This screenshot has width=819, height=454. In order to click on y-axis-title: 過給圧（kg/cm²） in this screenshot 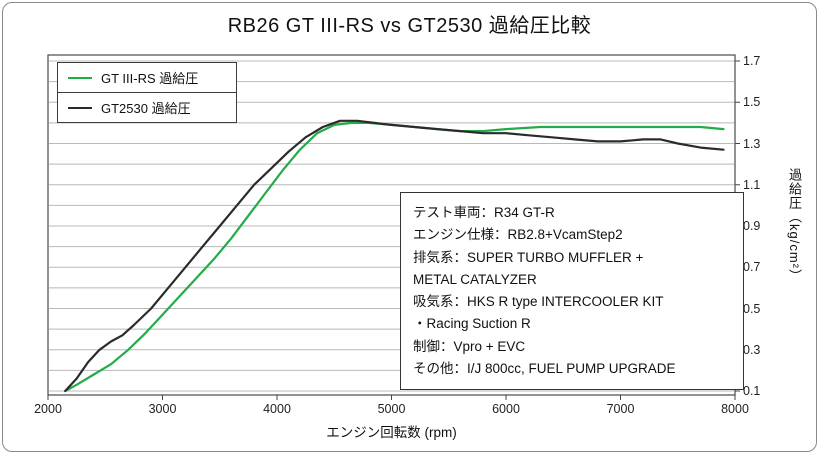, I will do `click(794, 225)`.